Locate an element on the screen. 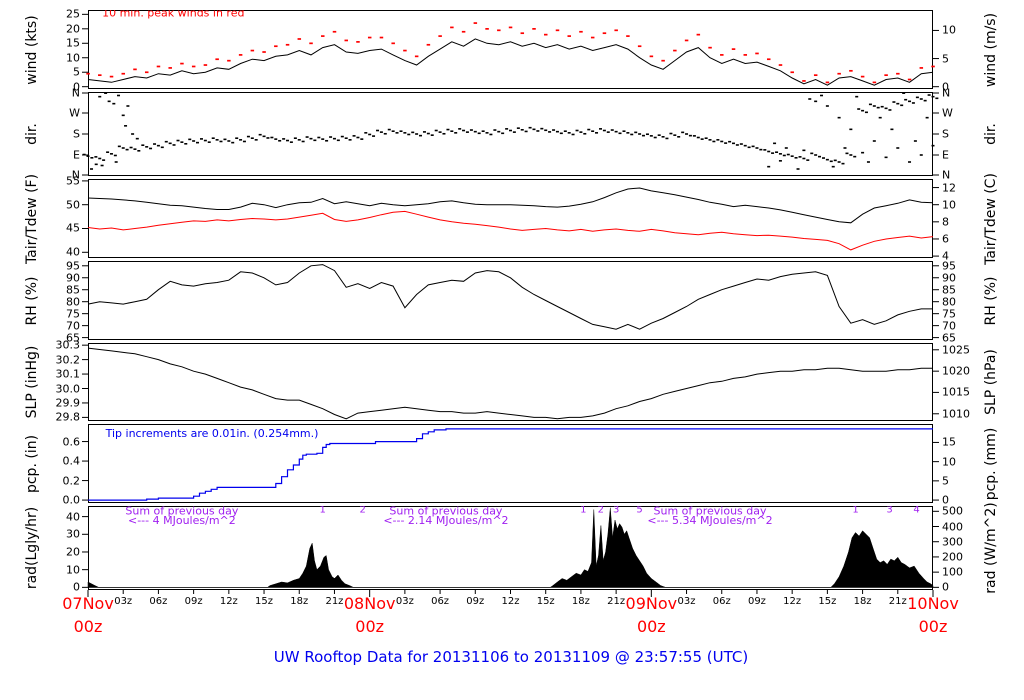 The height and width of the screenshot is (700, 1024). annotation-rad: <--- 5.34 MJoules/m^2 is located at coordinates (709, 520).